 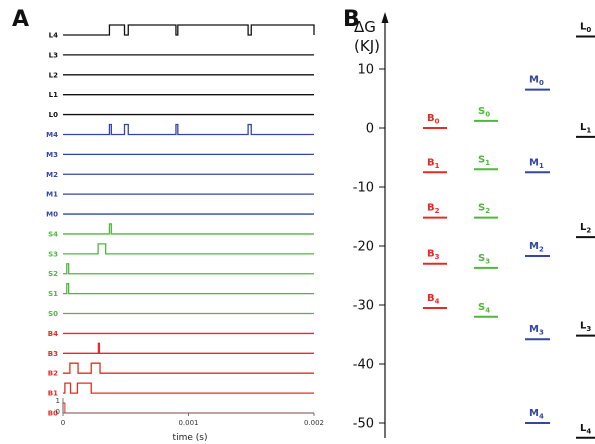 I want to click on energy-tick-label: 10, so click(x=365, y=70).